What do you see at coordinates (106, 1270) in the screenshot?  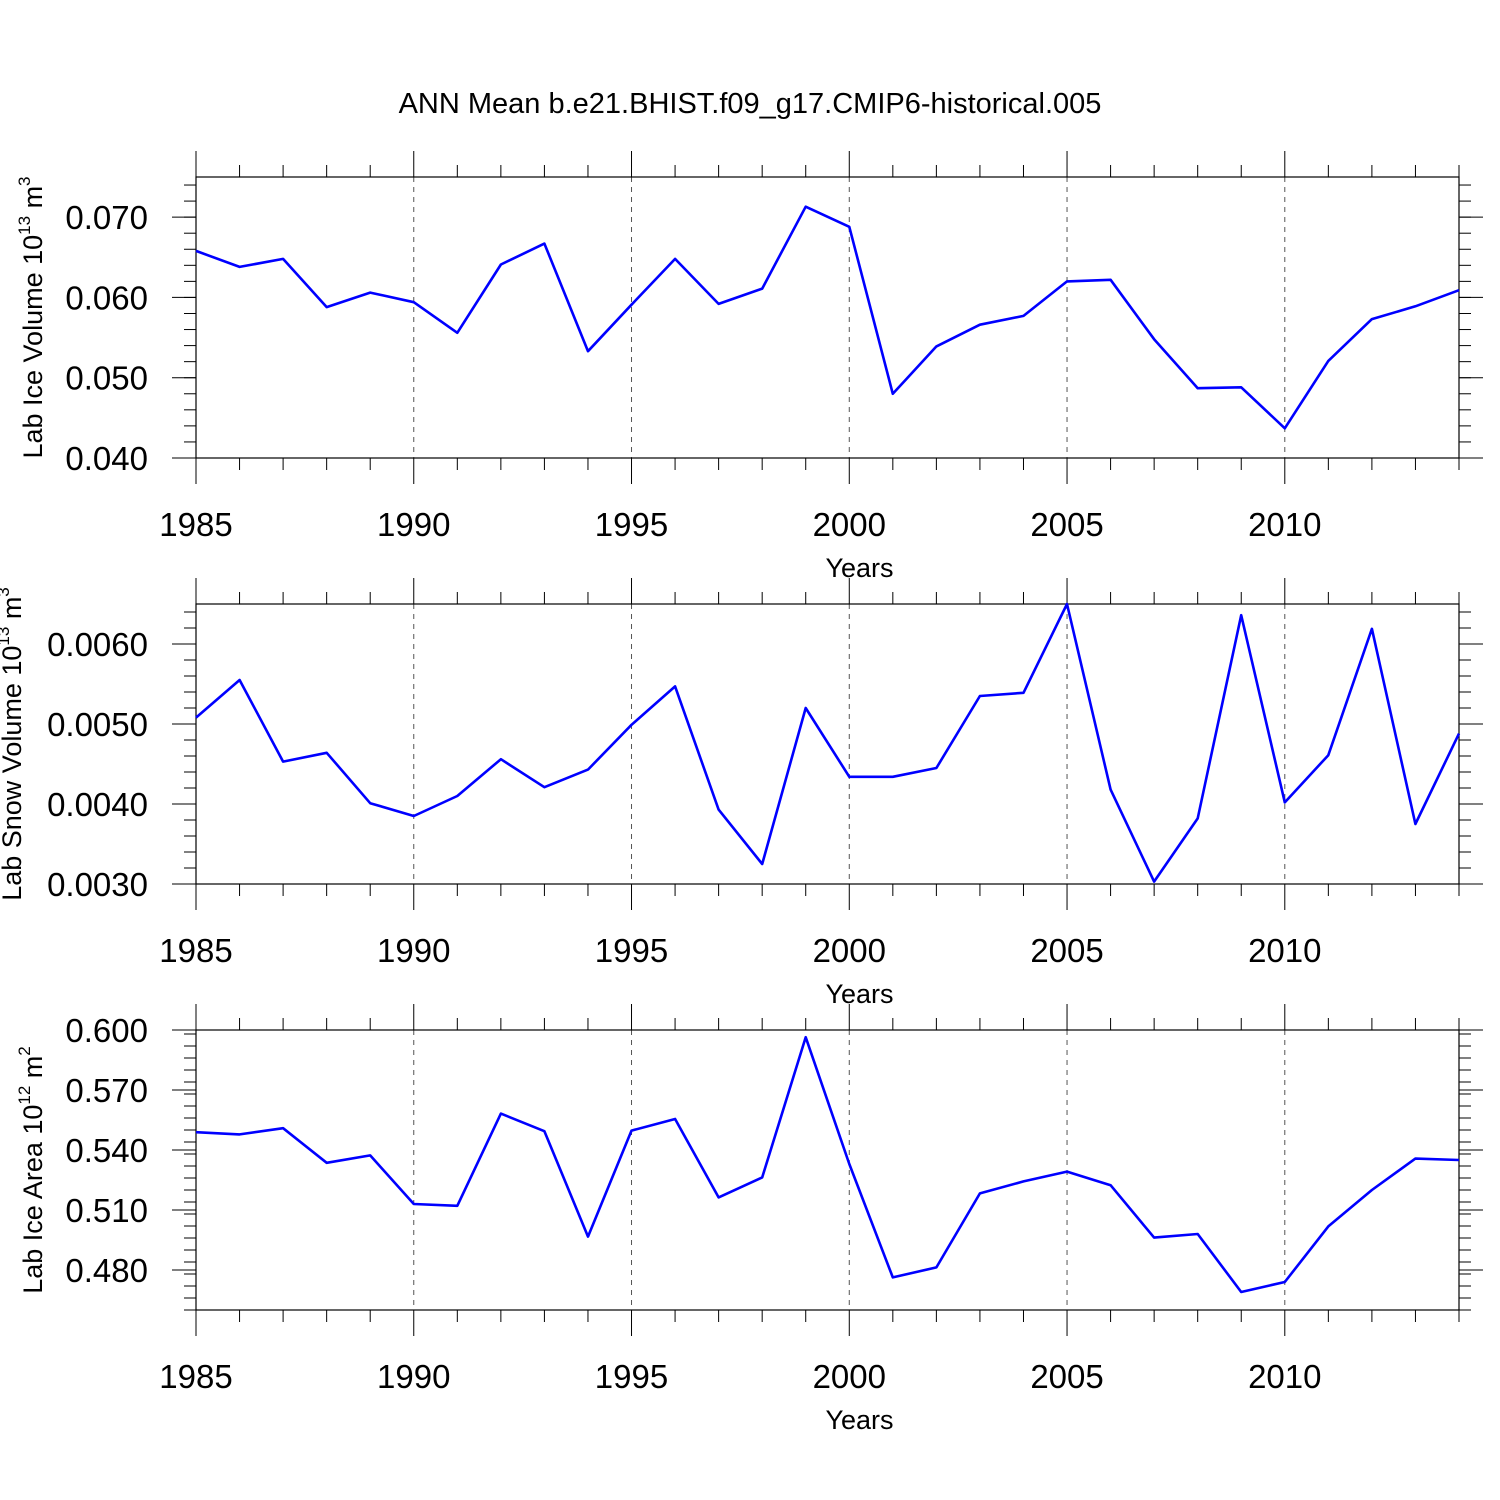 I see `y-tick-label: 0.480` at bounding box center [106, 1270].